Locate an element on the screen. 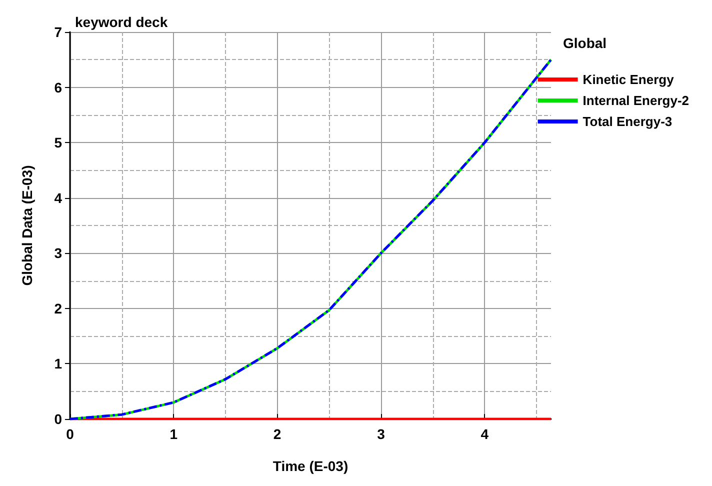 This screenshot has width=712, height=486. legend-label: Internal Energy-2 is located at coordinates (636, 100).